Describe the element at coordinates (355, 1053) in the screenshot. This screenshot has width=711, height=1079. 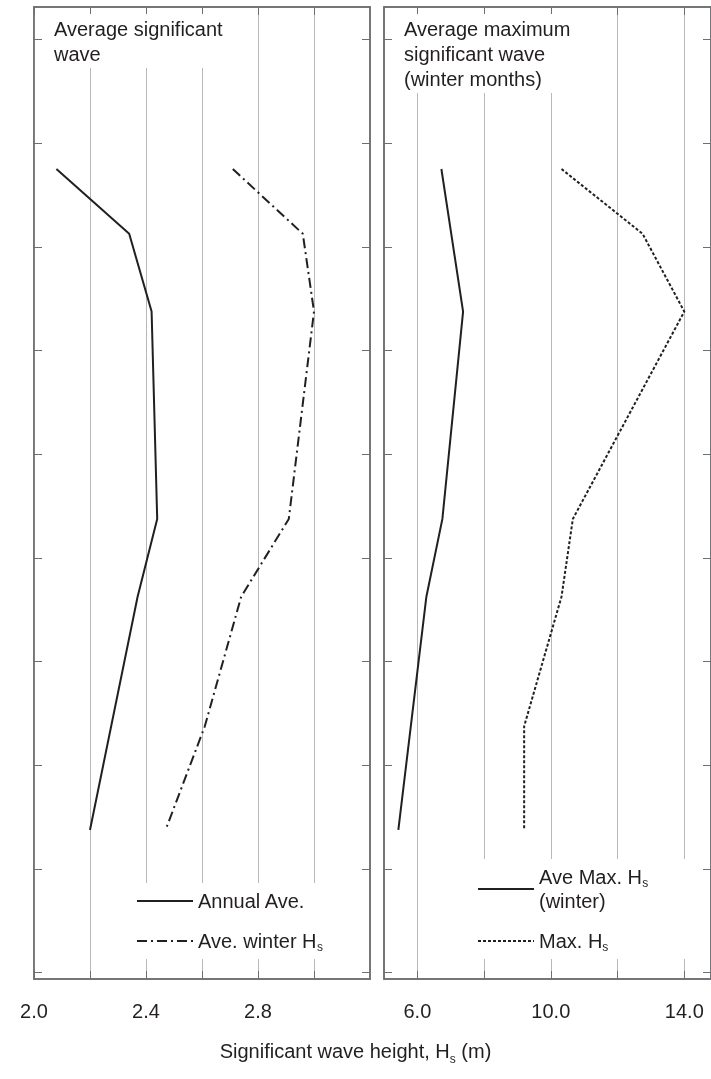
I see `x-axis-title: Significant wave height, H$_{s}$ (m)` at that location.